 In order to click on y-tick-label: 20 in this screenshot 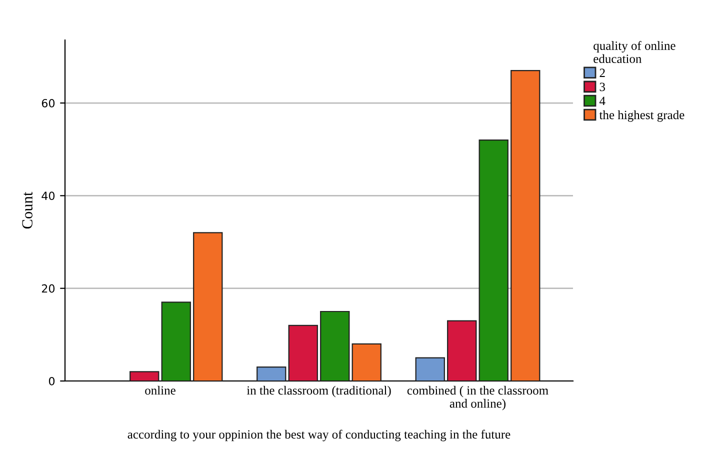, I will do `click(48, 288)`.